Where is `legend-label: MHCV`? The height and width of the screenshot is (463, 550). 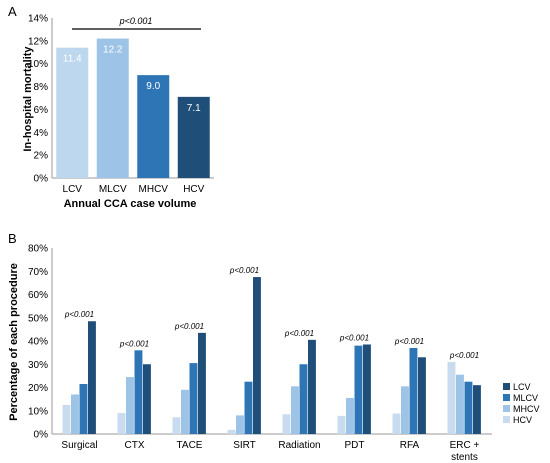
legend-label: MHCV is located at coordinates (526, 409).